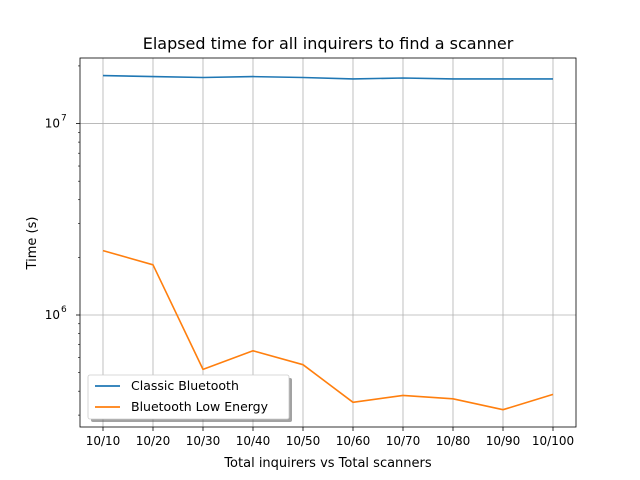 The image size is (640, 480). I want to click on x-tick-label: 10/70, so click(403, 441).